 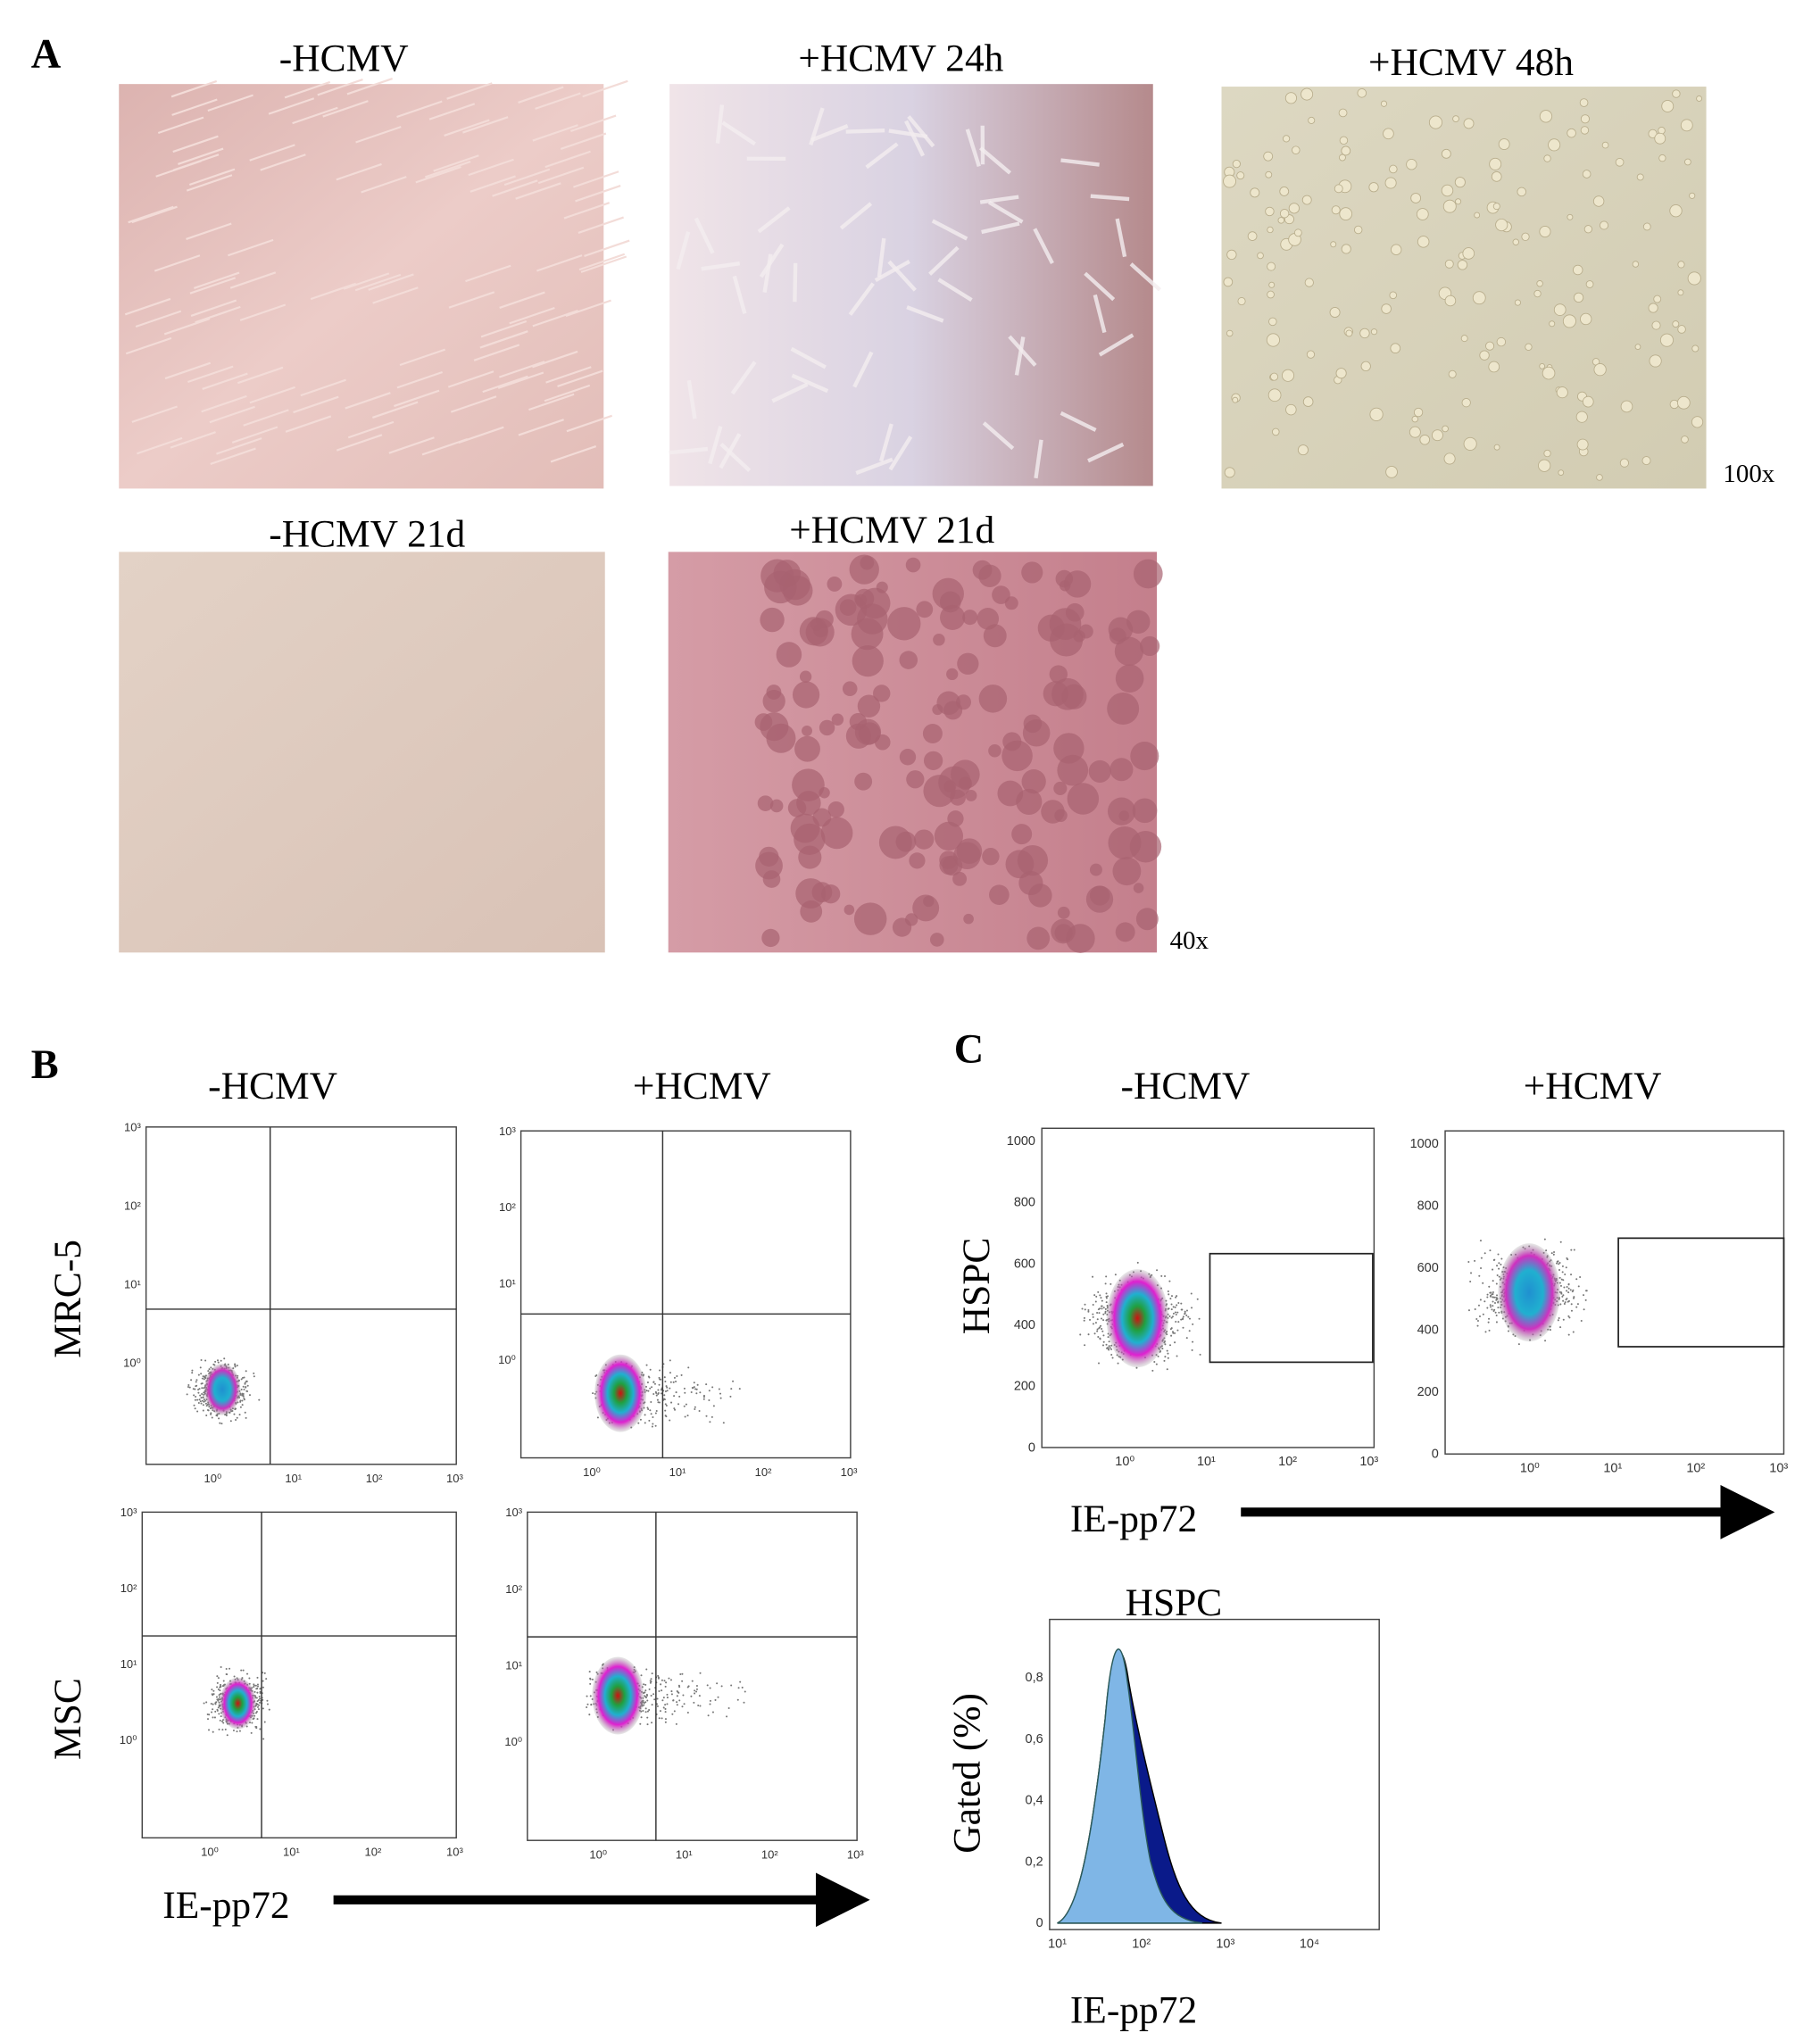 What do you see at coordinates (702, 1086) in the screenshot?
I see `column-title: +HCMV` at bounding box center [702, 1086].